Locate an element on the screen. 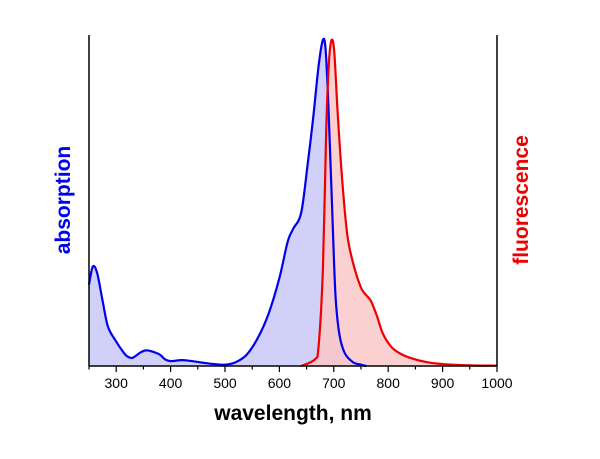  x-axis-title: wavelength, nm is located at coordinates (292, 413).